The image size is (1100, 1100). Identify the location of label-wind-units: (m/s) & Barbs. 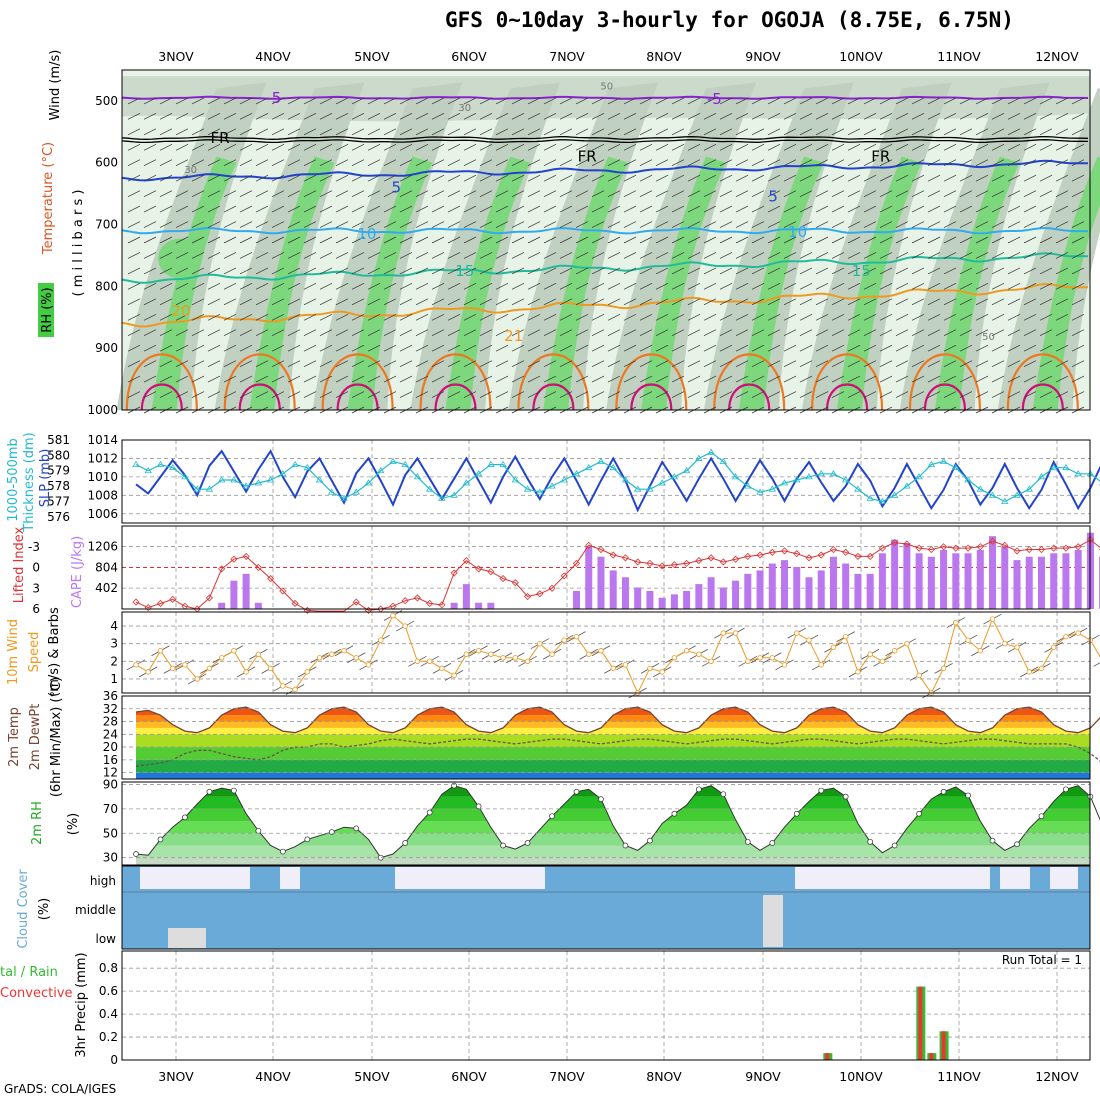
(54, 652).